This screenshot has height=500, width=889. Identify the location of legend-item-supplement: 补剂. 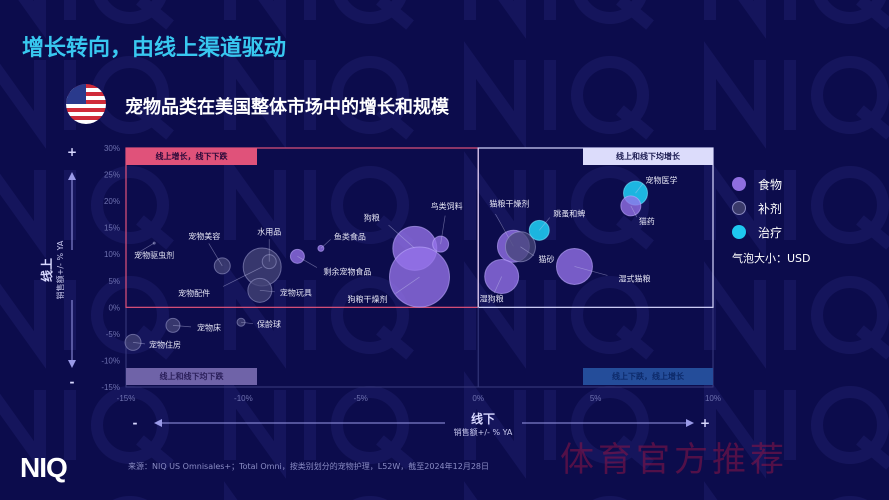
(771, 208).